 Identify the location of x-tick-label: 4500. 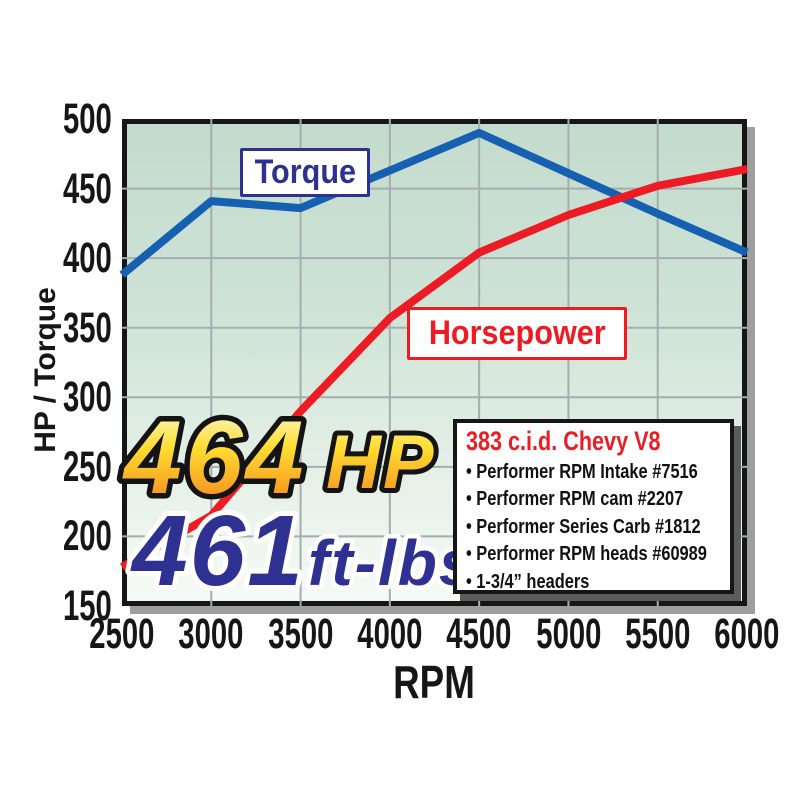
(479, 634).